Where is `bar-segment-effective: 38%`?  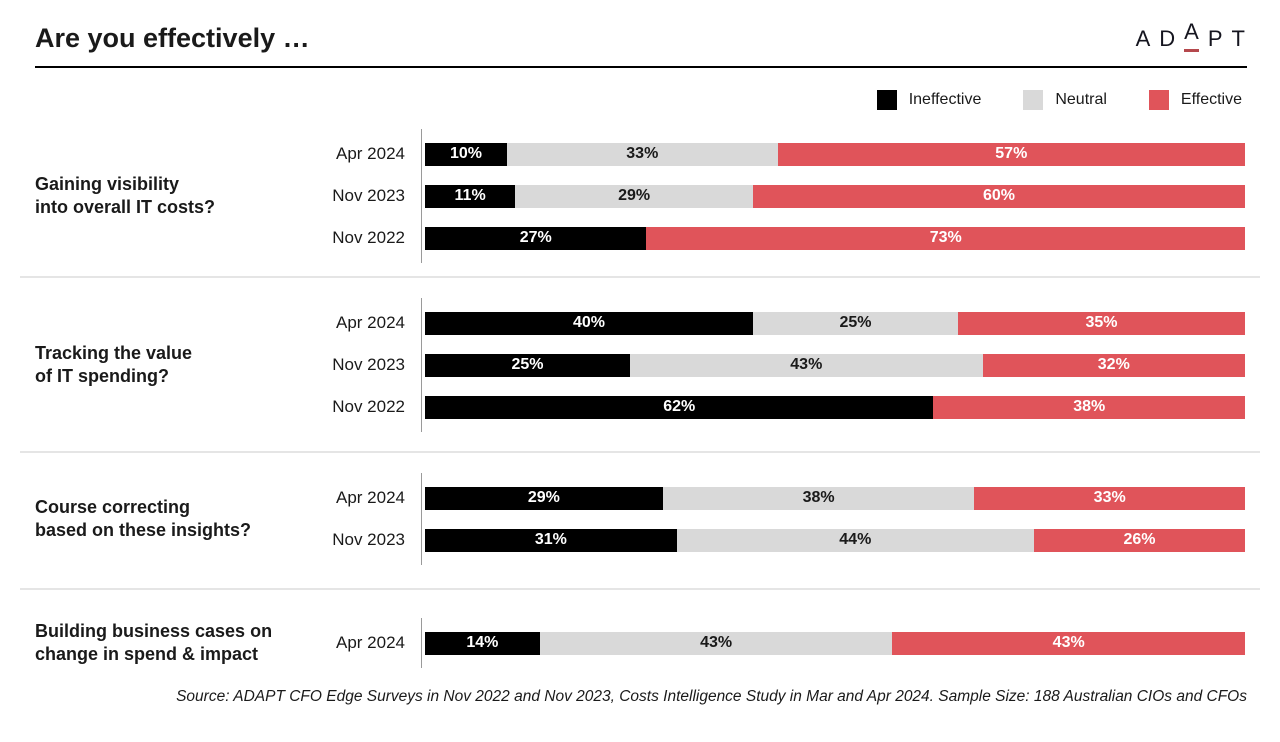
bar-segment-effective: 38% is located at coordinates (1089, 407).